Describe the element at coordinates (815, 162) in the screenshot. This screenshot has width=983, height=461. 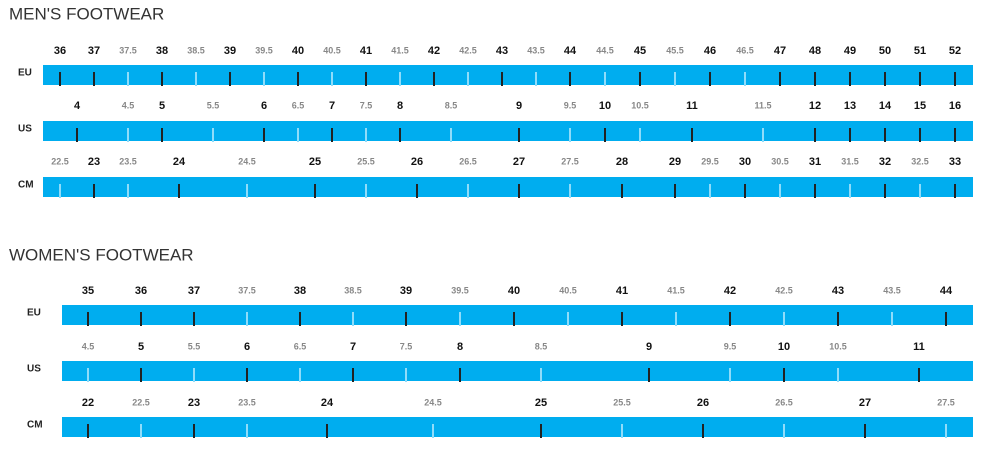
I see `size-label: 31` at that location.